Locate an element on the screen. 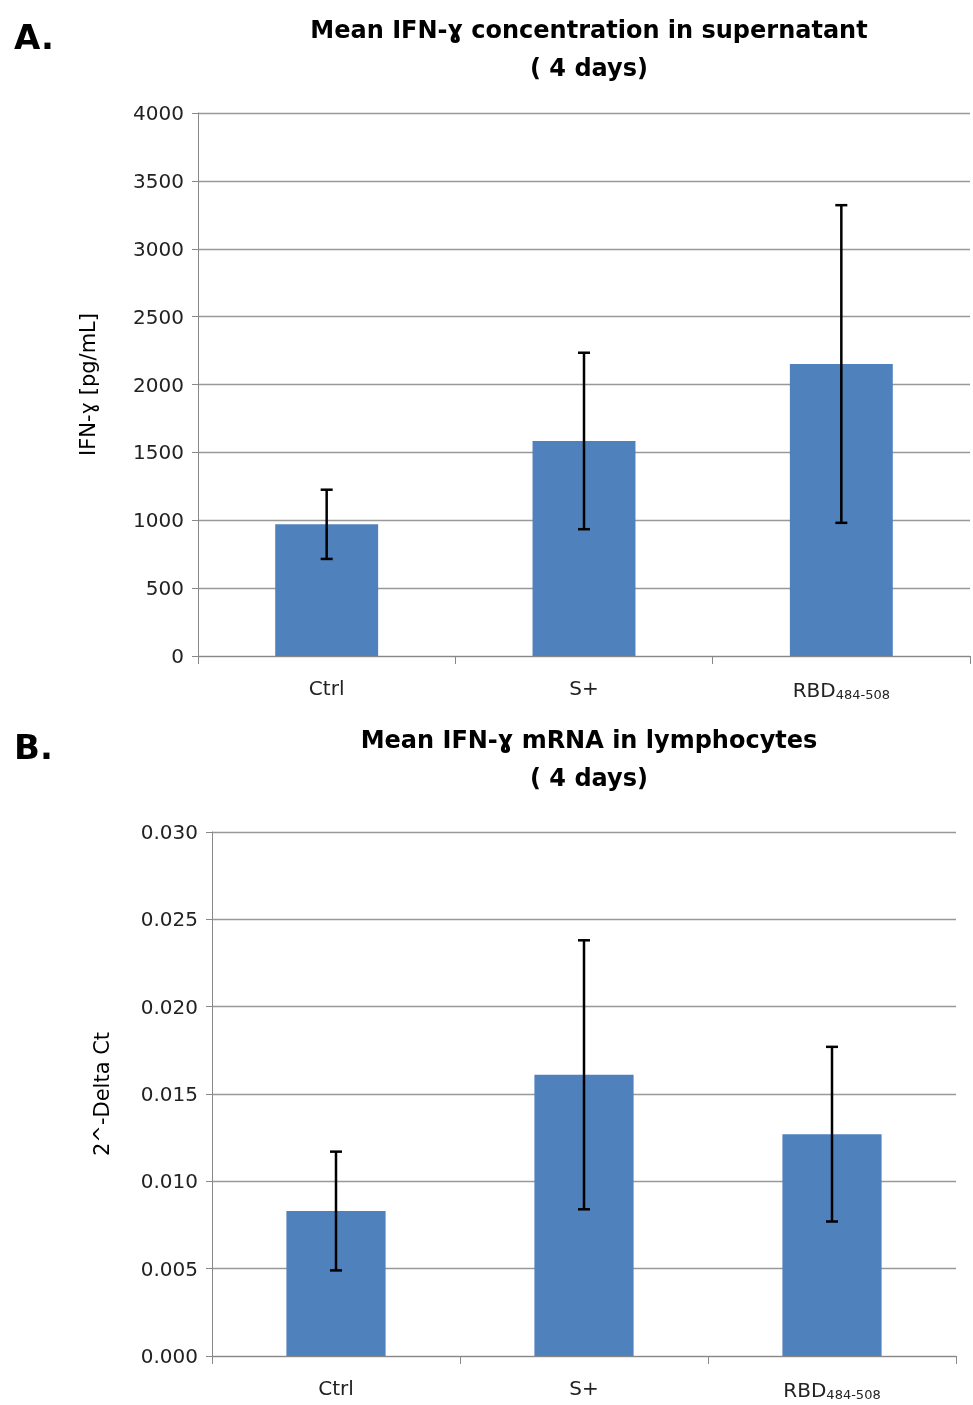 This screenshot has height=1405, width=973. y-tick-label: 0.025 is located at coordinates (169, 919).